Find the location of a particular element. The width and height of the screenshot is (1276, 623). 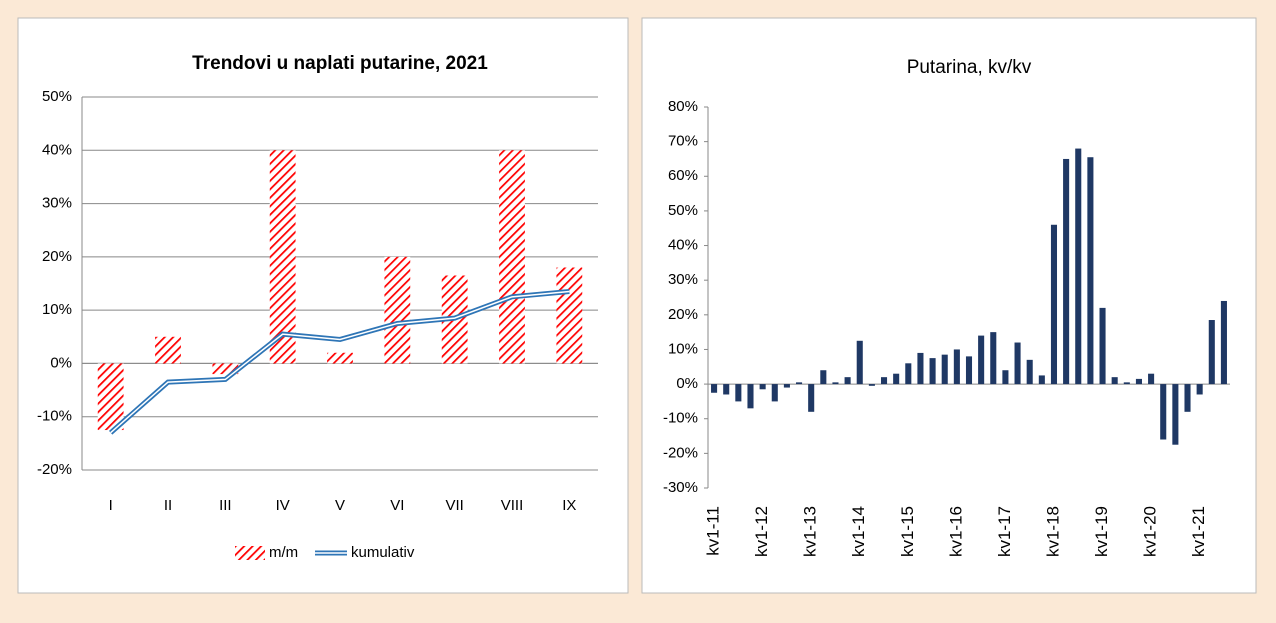

x-tick-label: kv1-21 is located at coordinates (1198, 531).